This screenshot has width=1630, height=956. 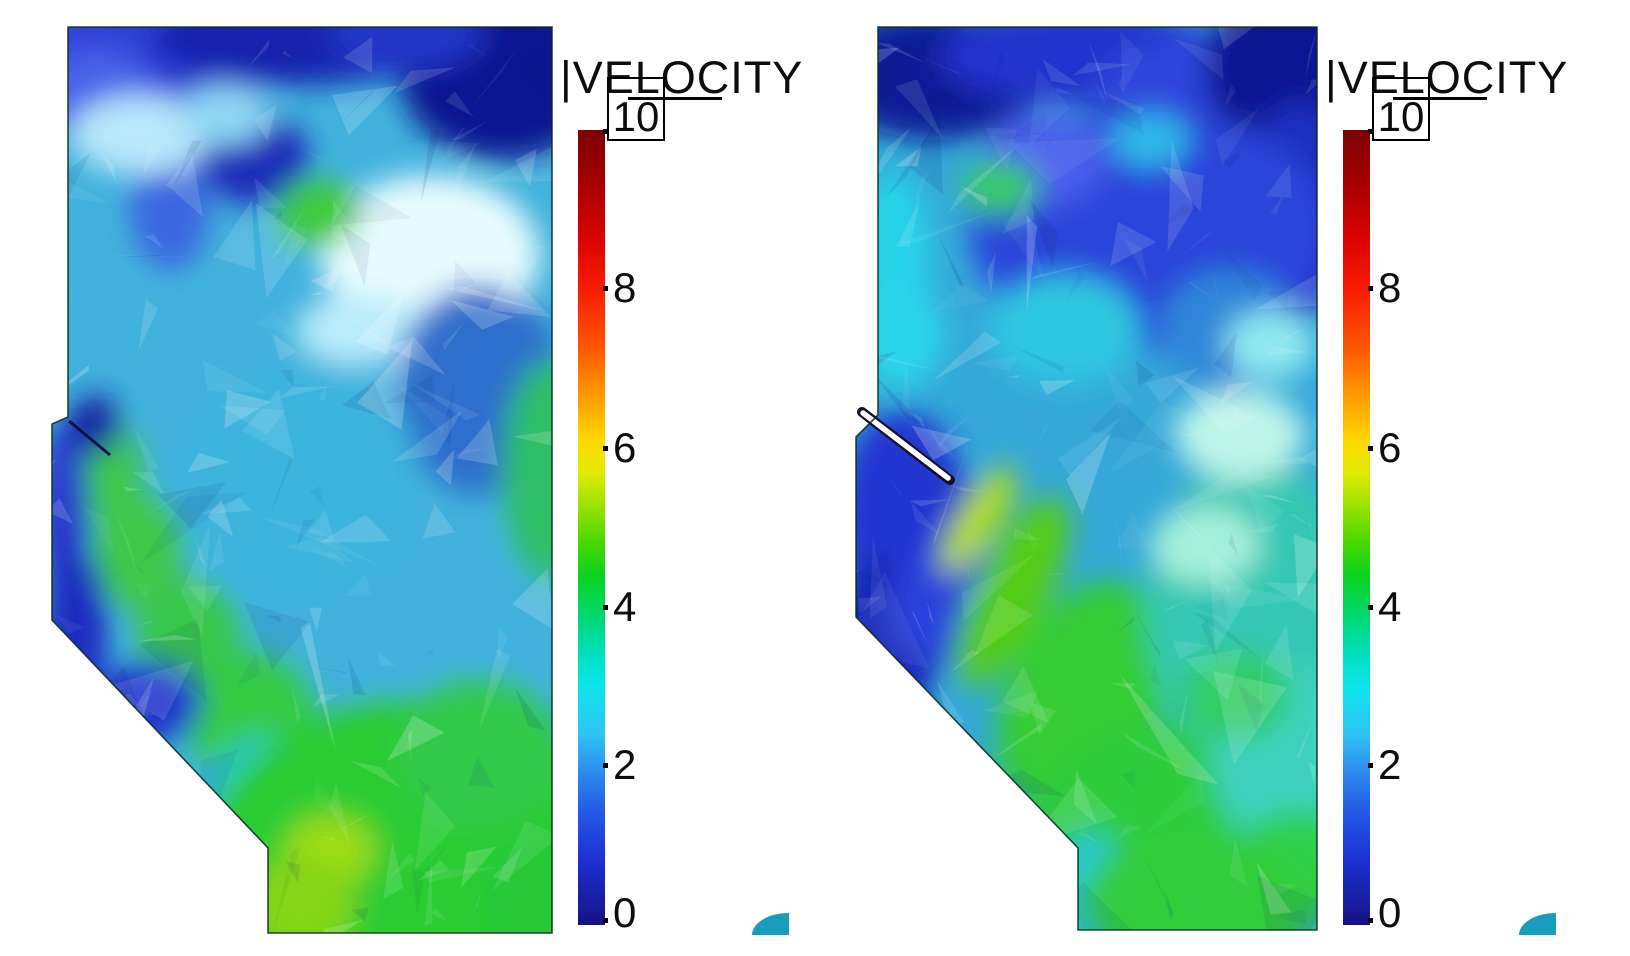 What do you see at coordinates (89, 438) in the screenshot?
I see `inlet-vane-closed` at bounding box center [89, 438].